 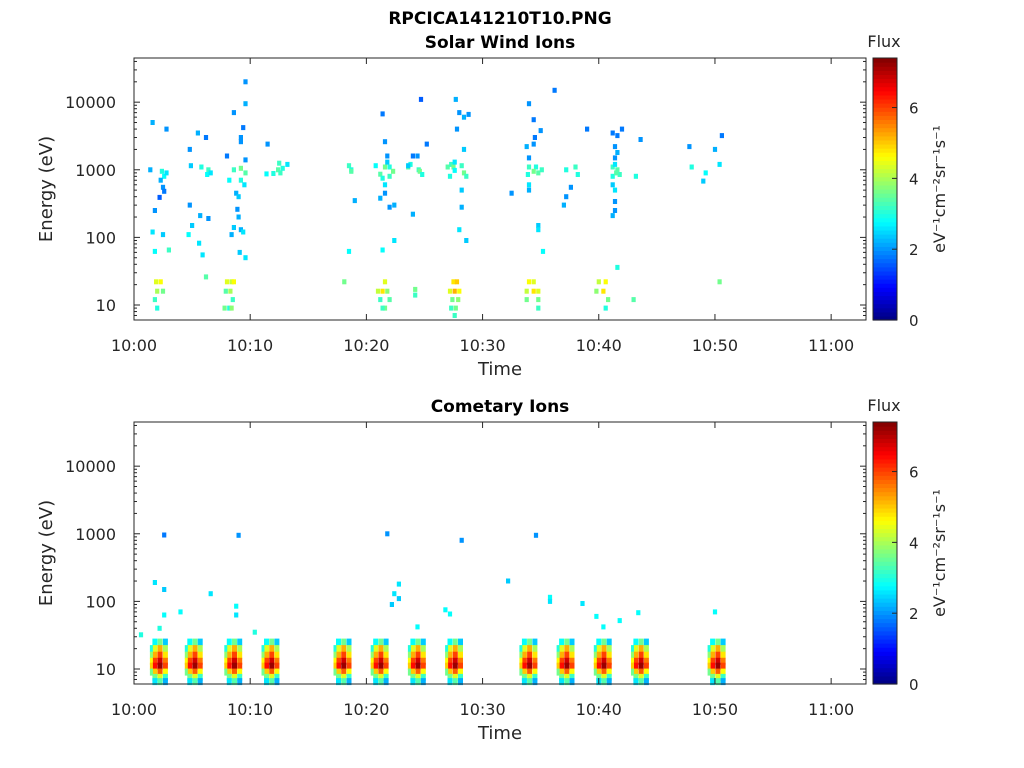 I want to click on y-tick-label: 10000, so click(x=90, y=102).